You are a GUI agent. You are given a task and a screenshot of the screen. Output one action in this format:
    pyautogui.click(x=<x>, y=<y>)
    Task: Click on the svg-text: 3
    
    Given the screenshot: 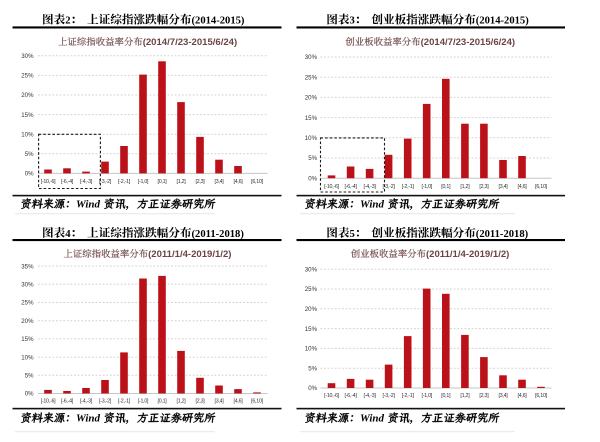 What is the action you would take?
    pyautogui.click(x=352, y=21)
    